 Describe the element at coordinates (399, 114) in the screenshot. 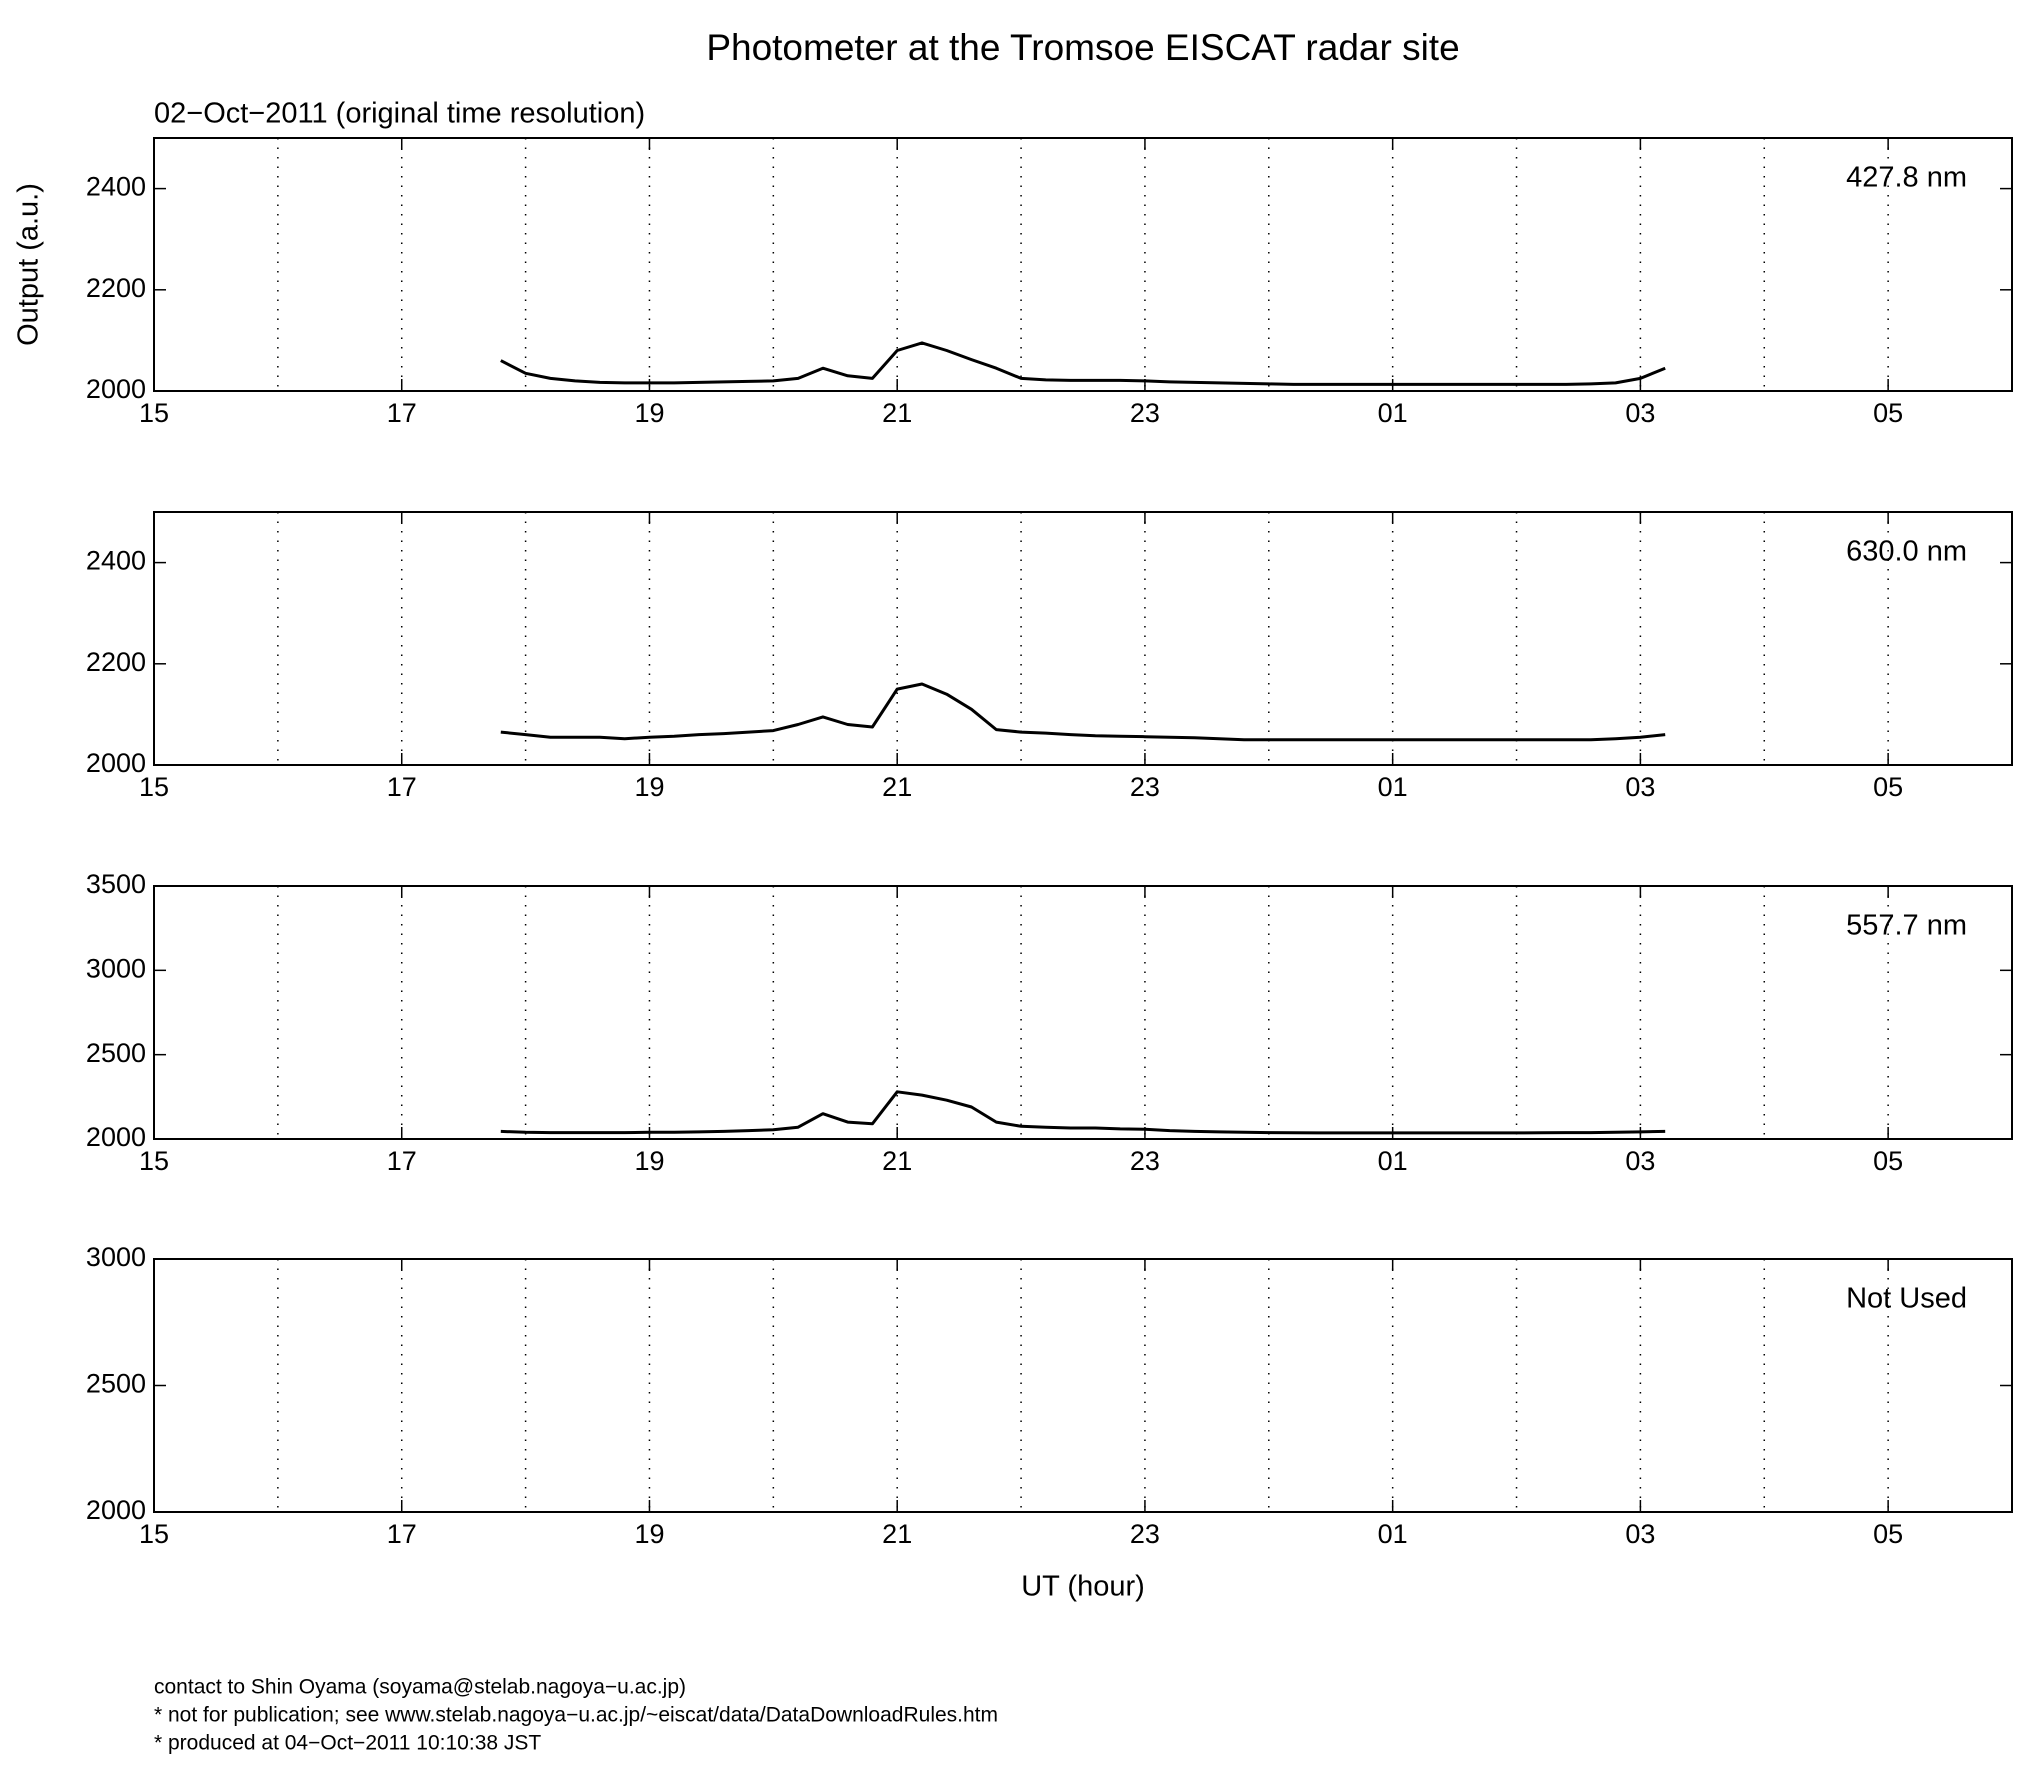

I see `subtitle: 02−Oct−2011 (original time resolution)` at that location.